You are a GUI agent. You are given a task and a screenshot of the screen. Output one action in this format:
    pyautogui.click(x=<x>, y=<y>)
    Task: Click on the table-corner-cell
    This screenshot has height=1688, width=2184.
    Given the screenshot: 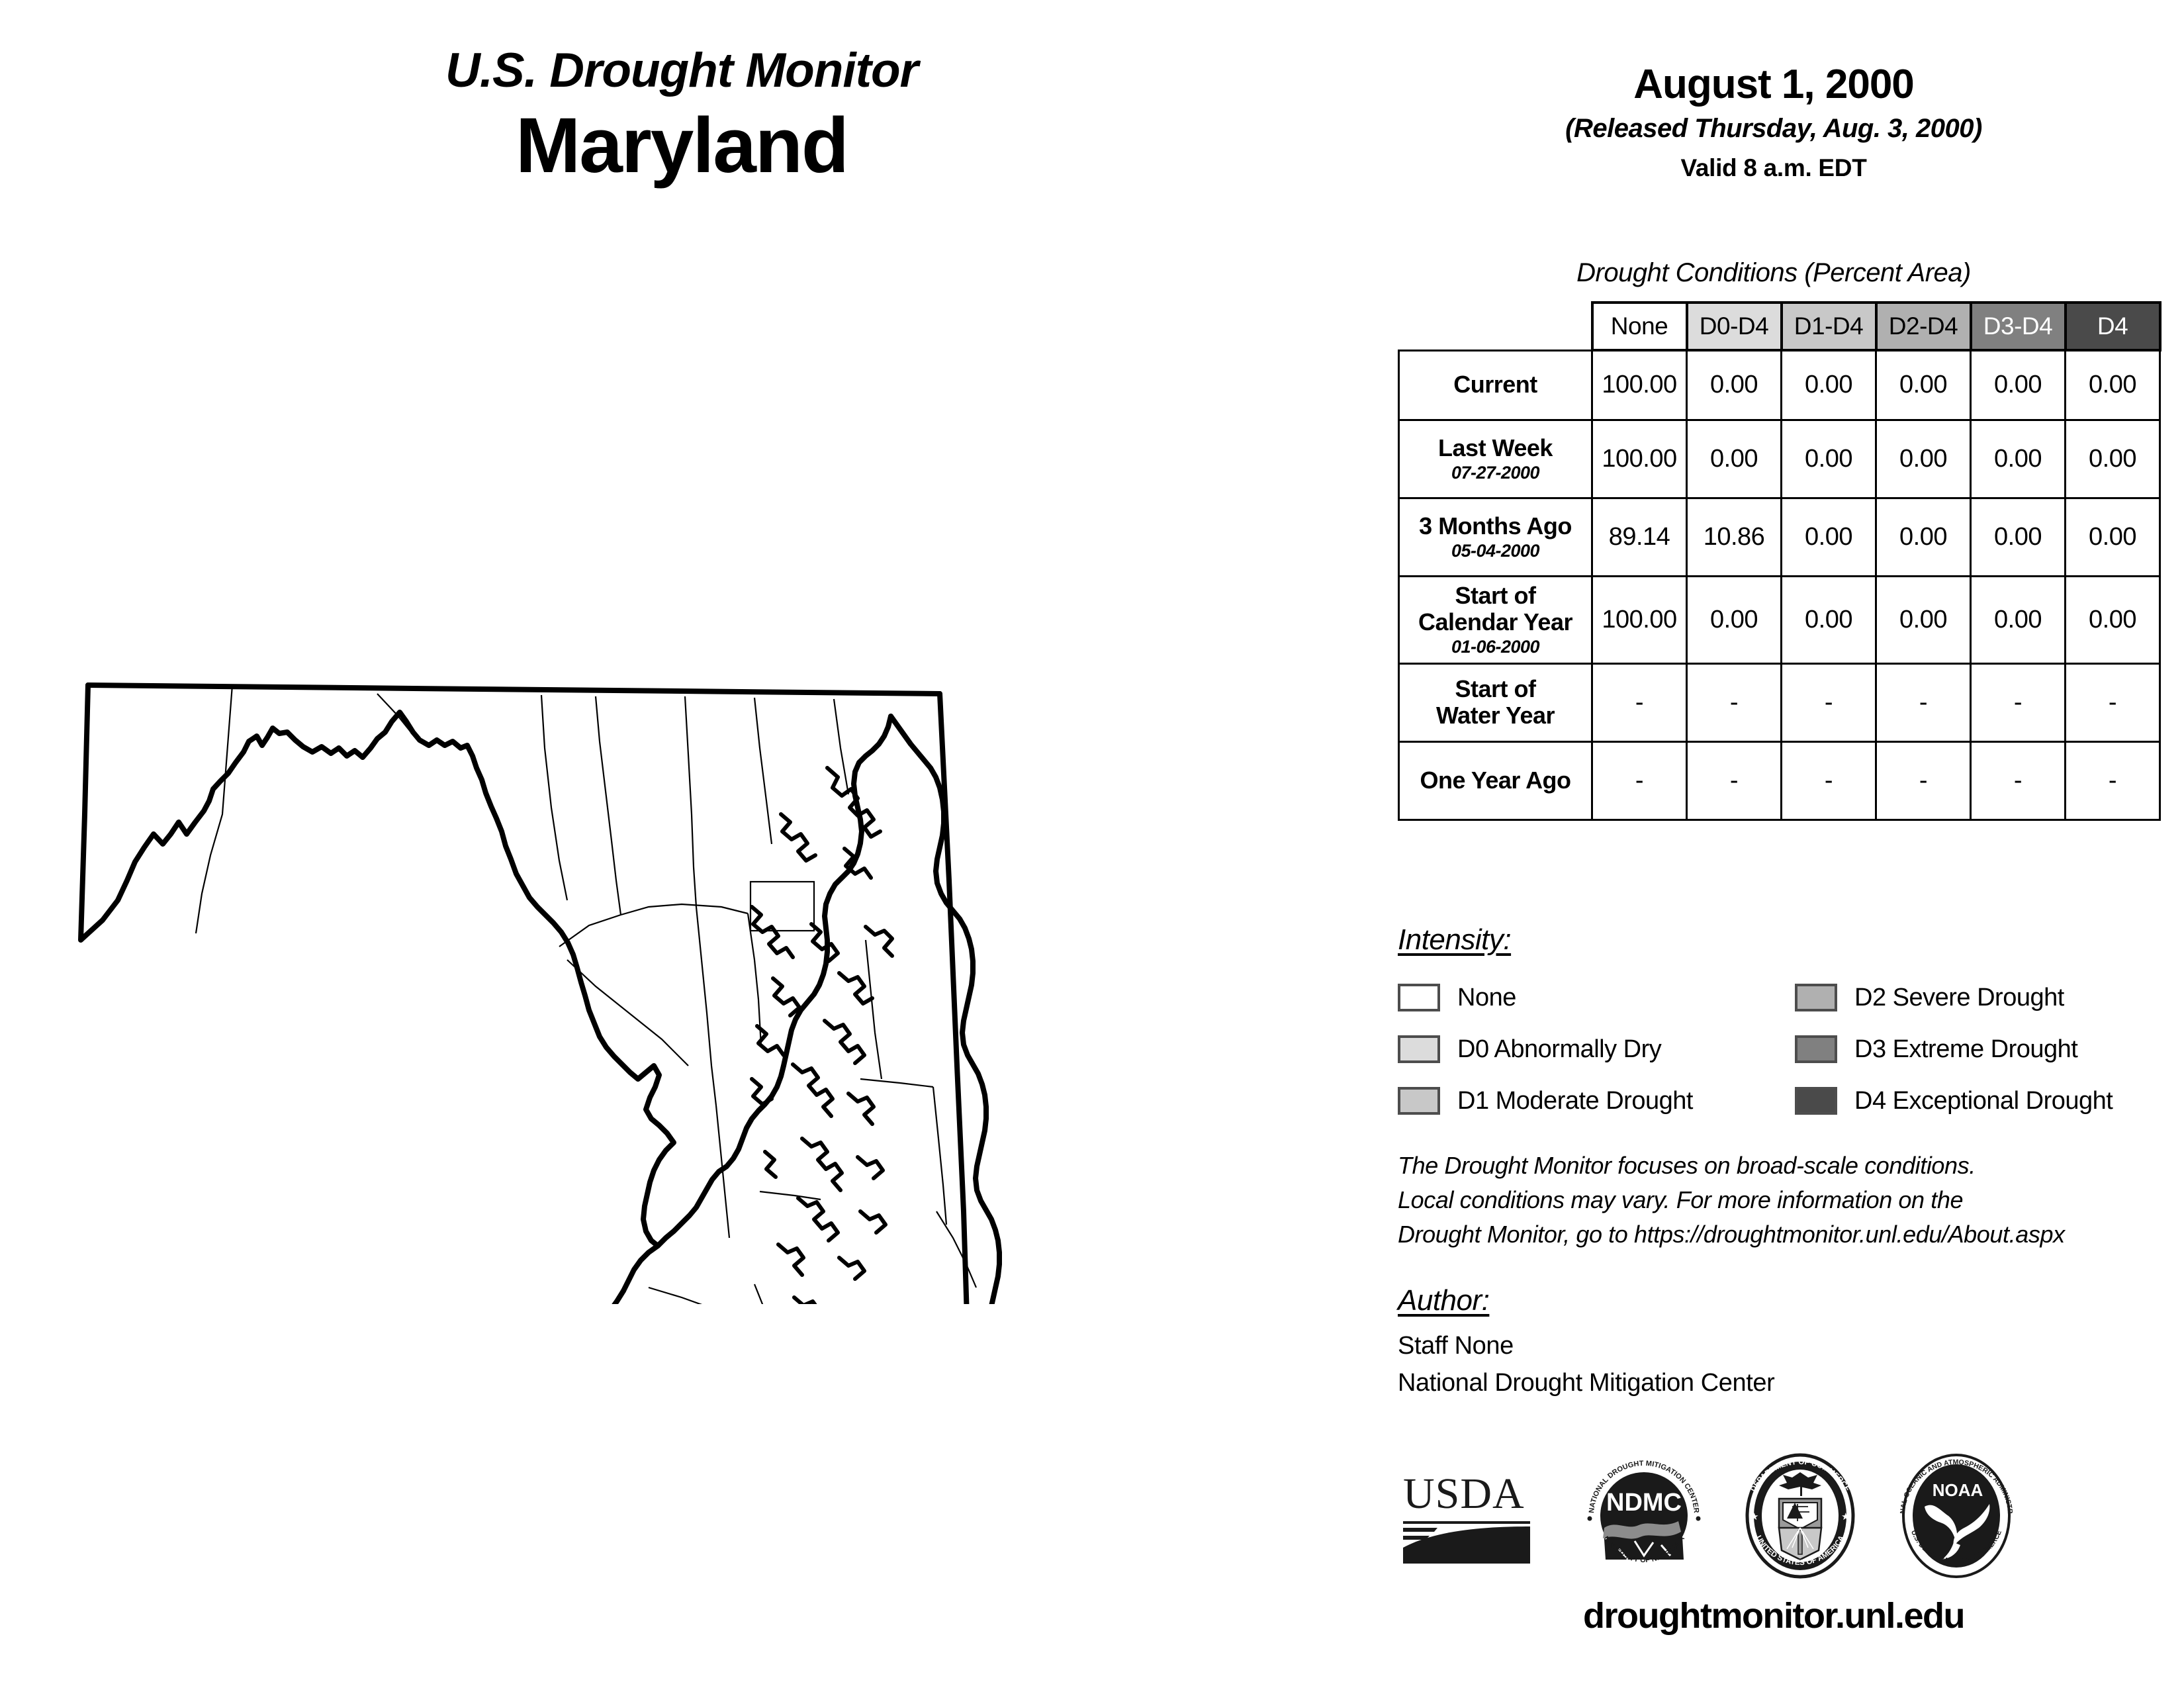 What is the action you would take?
    pyautogui.click(x=1495, y=326)
    